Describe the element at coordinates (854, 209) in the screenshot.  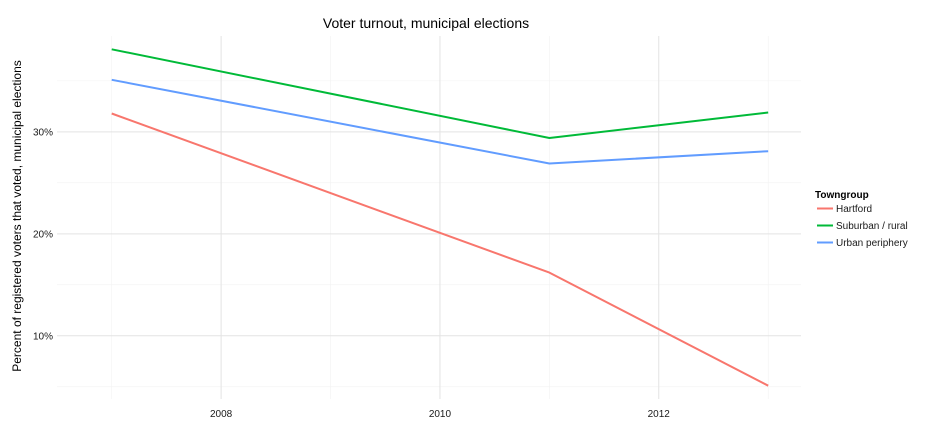
I see `legend-label: Hartford` at that location.